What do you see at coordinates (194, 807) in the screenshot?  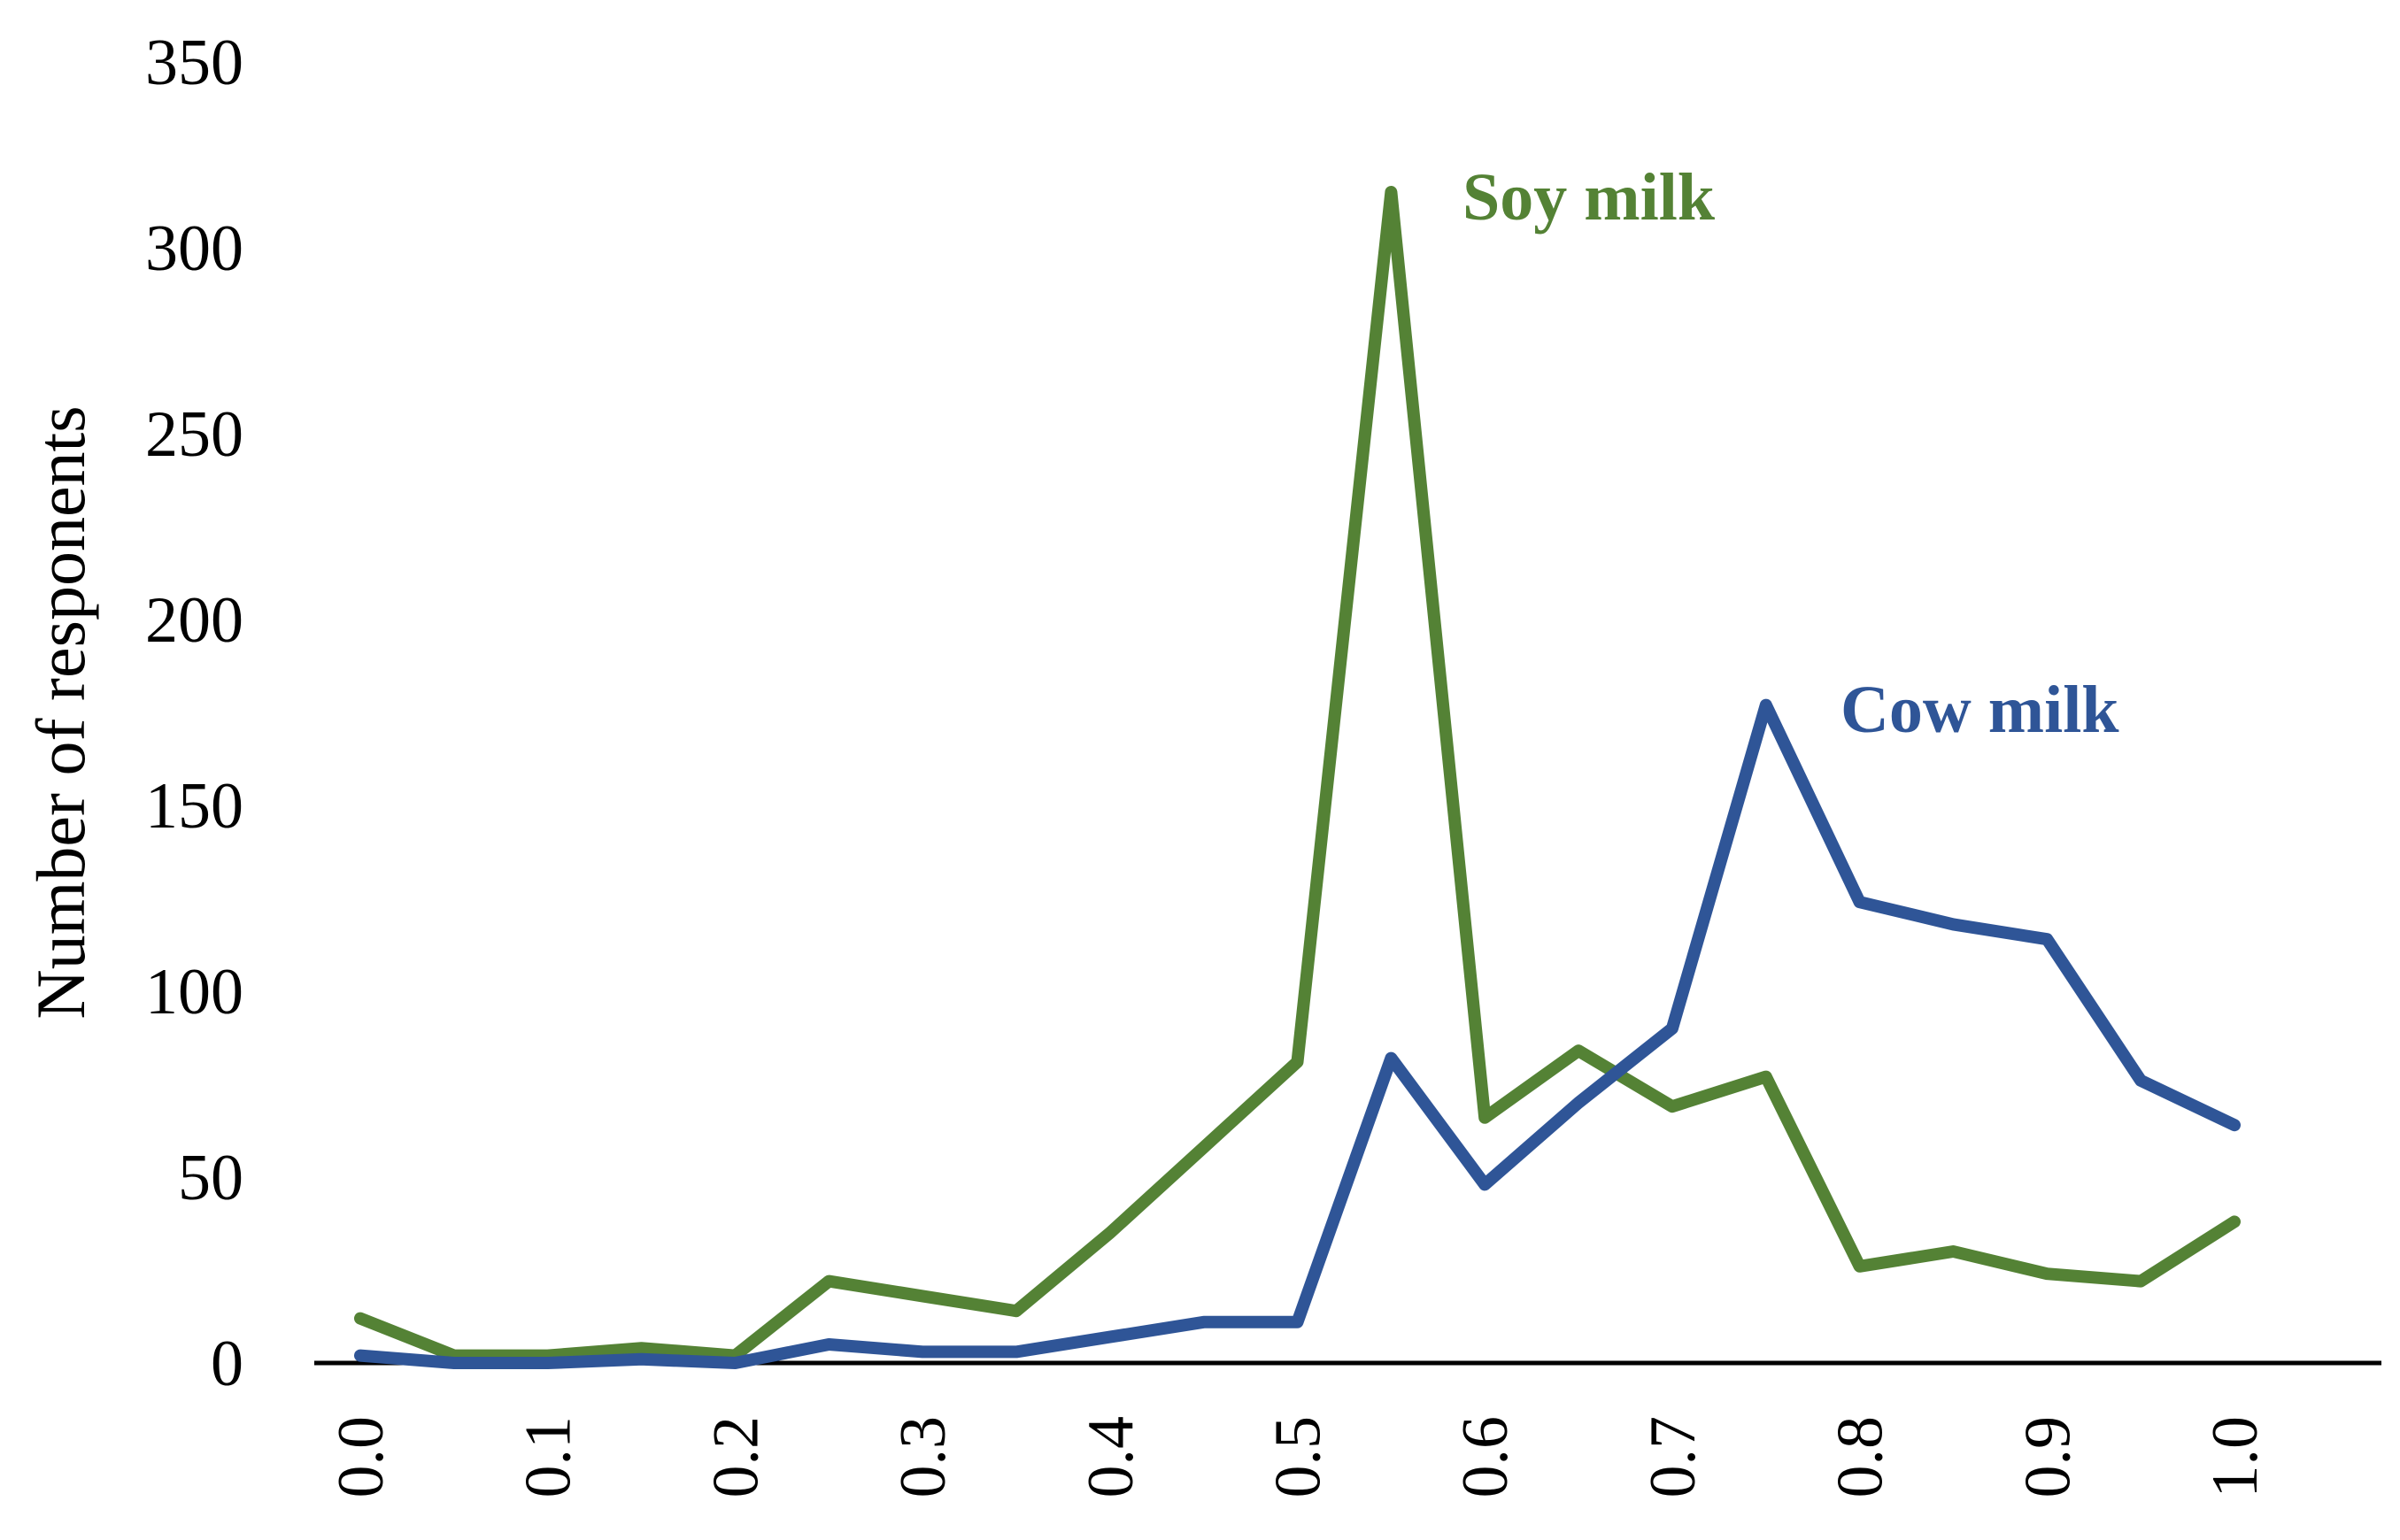 I see `y-tick-label: 150` at bounding box center [194, 807].